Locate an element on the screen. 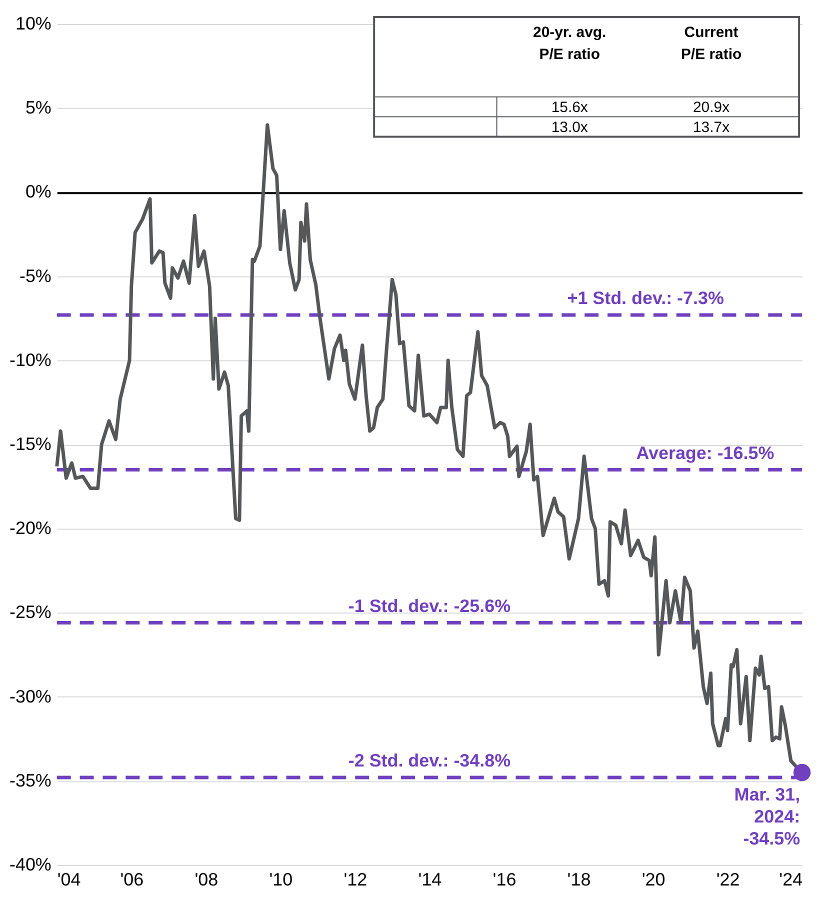 This screenshot has width=826, height=900. annotation: Mar. 31, 2024: -34.5% is located at coordinates (767, 816).